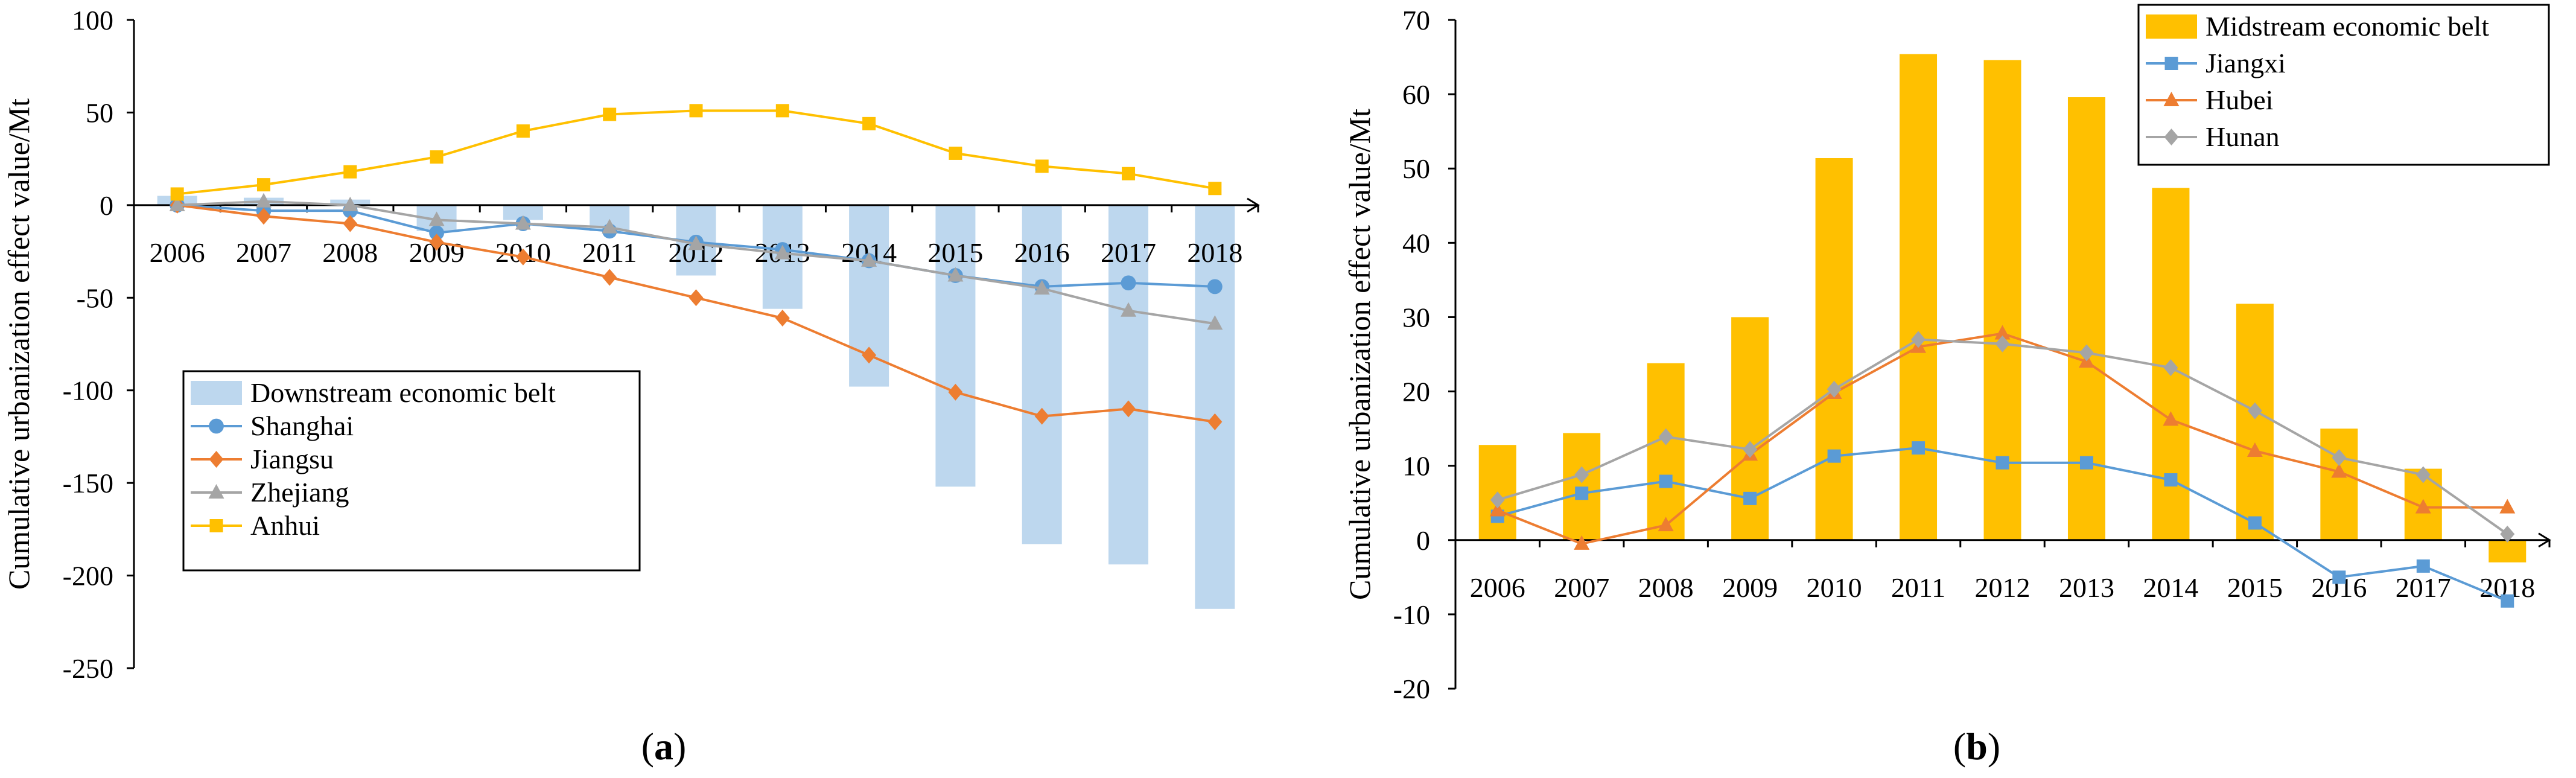  What do you see at coordinates (1835, 587) in the screenshot?
I see `x-tick-label: 2010` at bounding box center [1835, 587].